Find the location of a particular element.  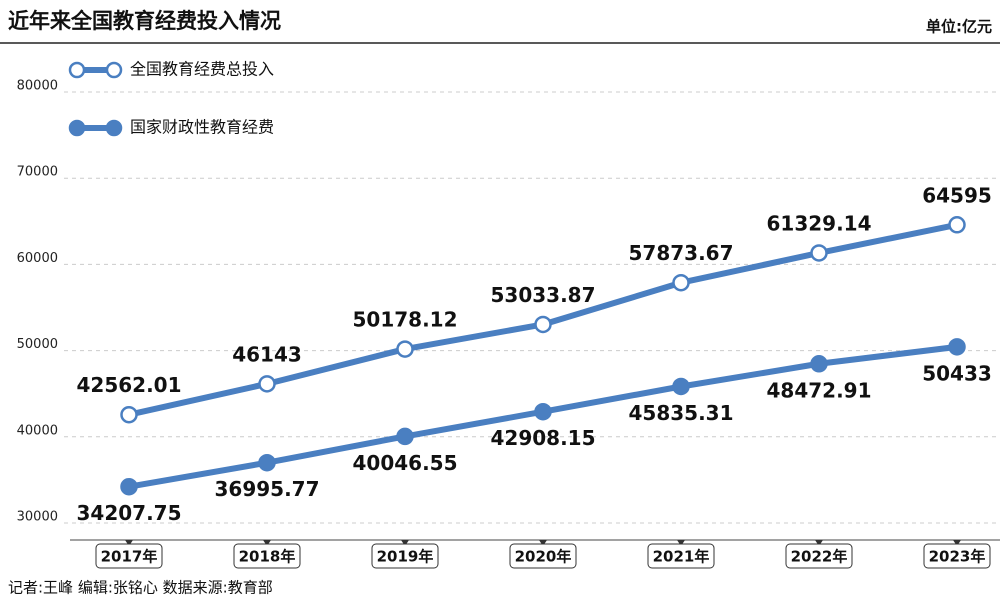

x-tick-label: 2020年 is located at coordinates (543, 557).